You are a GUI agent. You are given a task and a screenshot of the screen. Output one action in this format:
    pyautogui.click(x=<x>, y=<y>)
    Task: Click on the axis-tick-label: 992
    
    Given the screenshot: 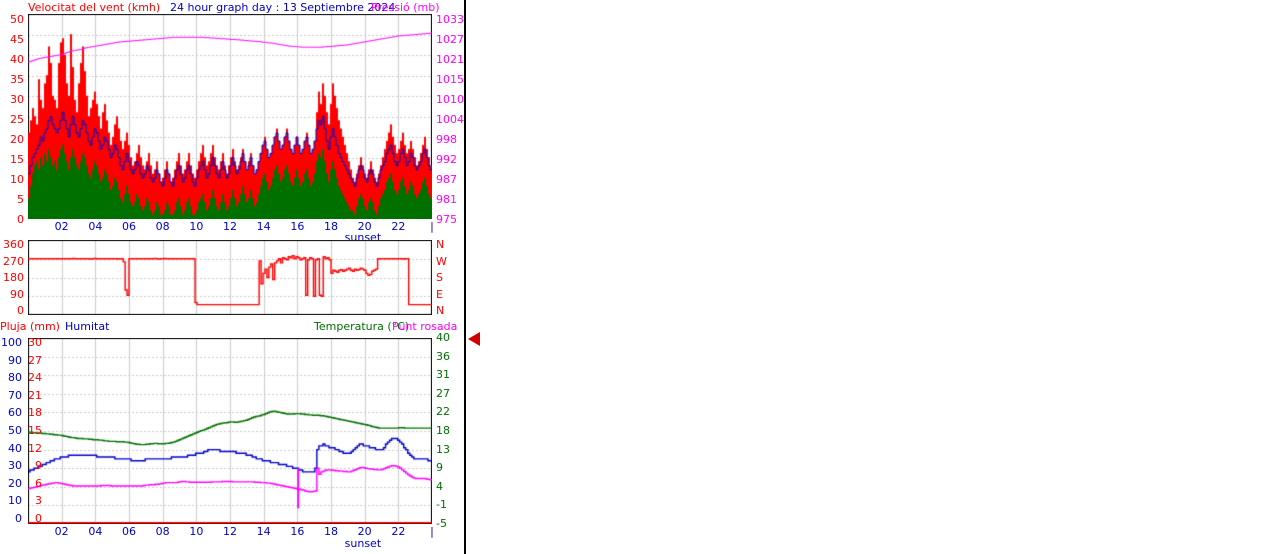 What is the action you would take?
    pyautogui.click(x=446, y=159)
    